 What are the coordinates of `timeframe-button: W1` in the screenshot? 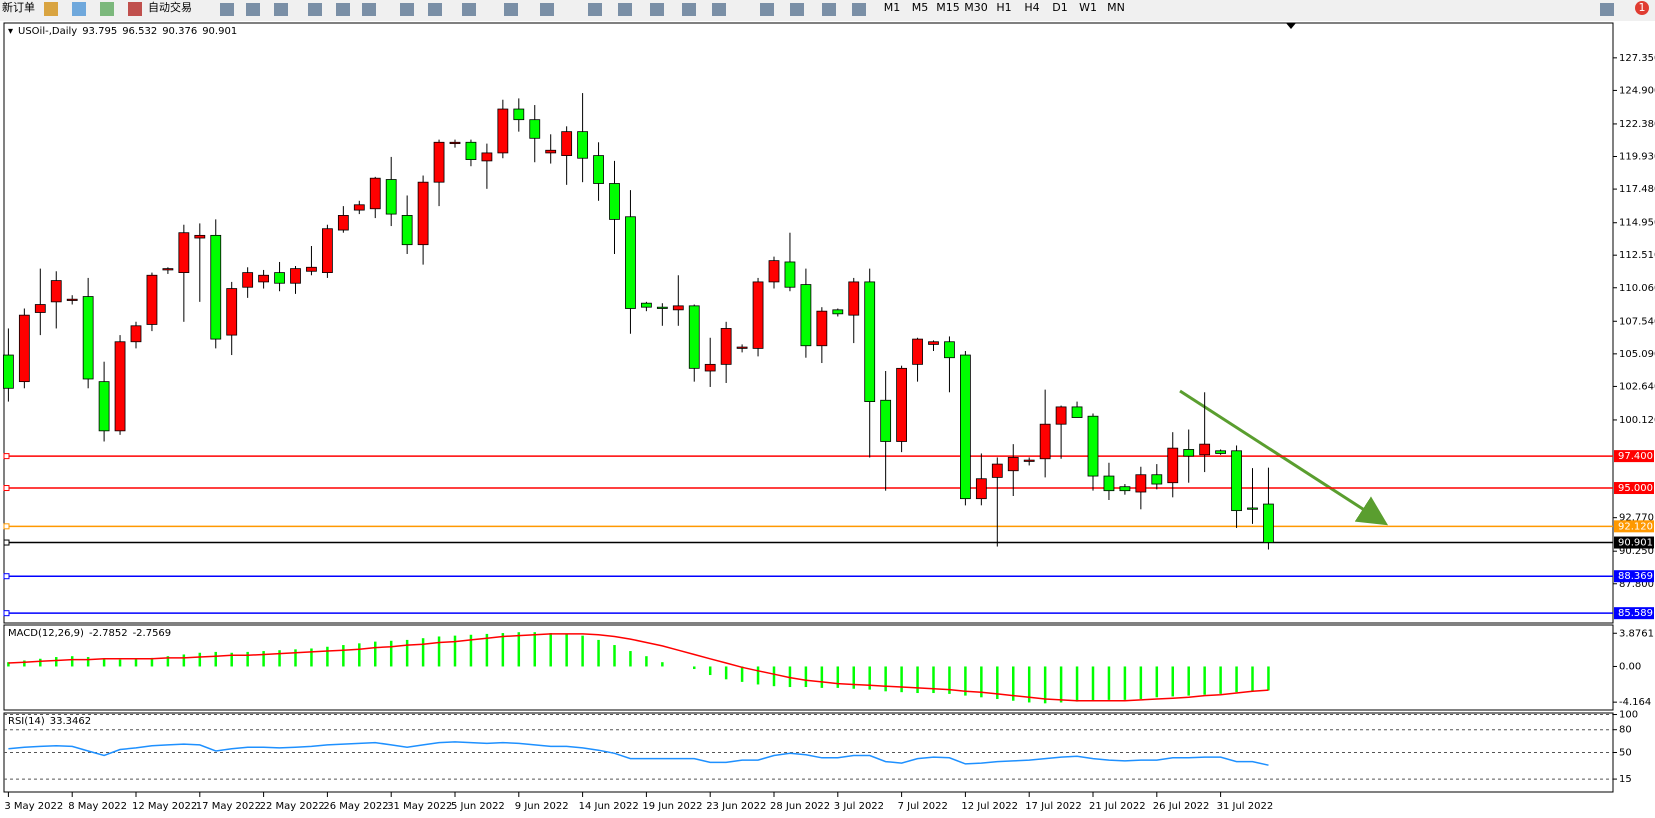 It's located at (1088, 7).